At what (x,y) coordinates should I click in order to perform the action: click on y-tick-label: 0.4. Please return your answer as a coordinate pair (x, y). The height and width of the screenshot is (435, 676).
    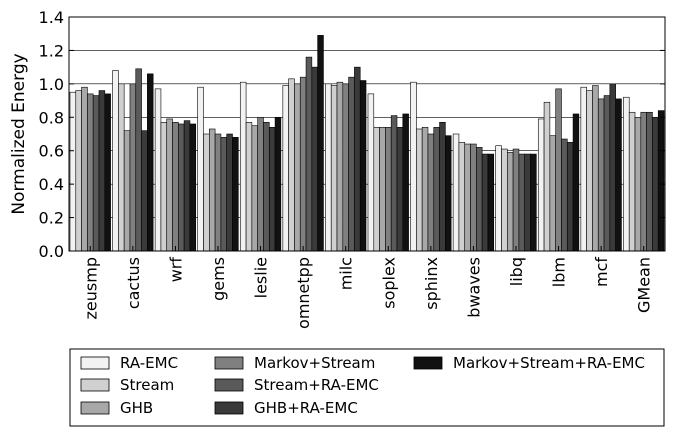
    Looking at the image, I should click on (51, 184).